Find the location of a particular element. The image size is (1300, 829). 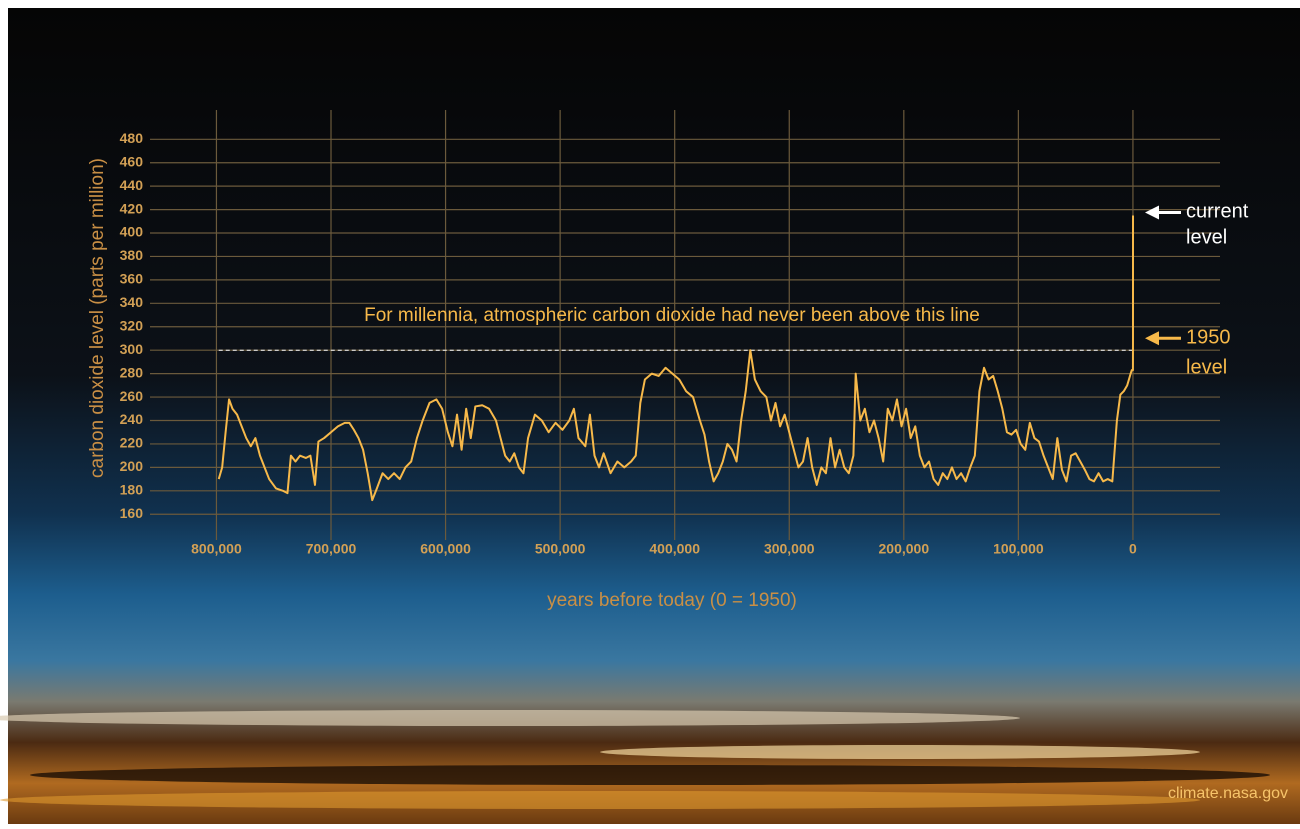

y-tick-label: 460 is located at coordinates (132, 161).